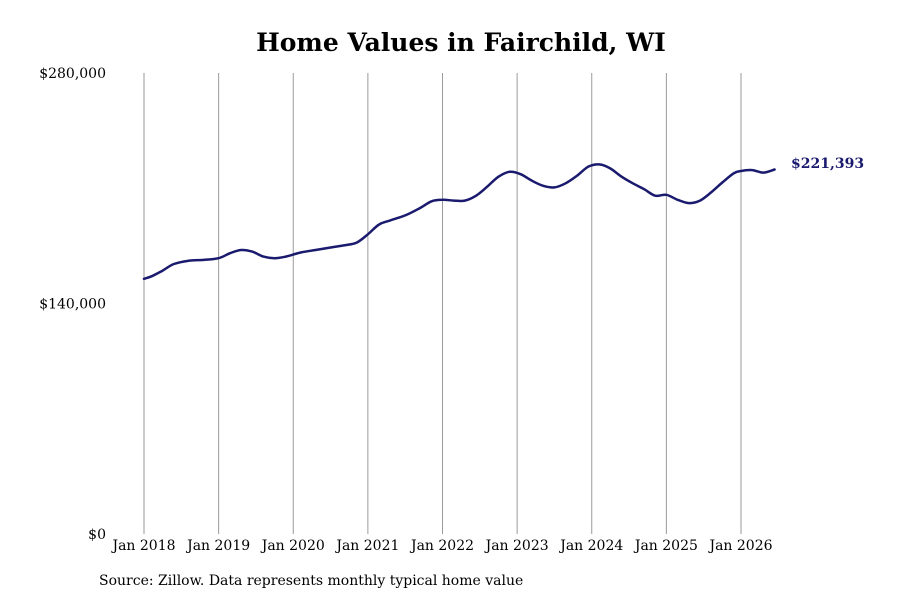 The image size is (900, 600). I want to click on x-tick-label: Jan 2023, so click(516, 546).